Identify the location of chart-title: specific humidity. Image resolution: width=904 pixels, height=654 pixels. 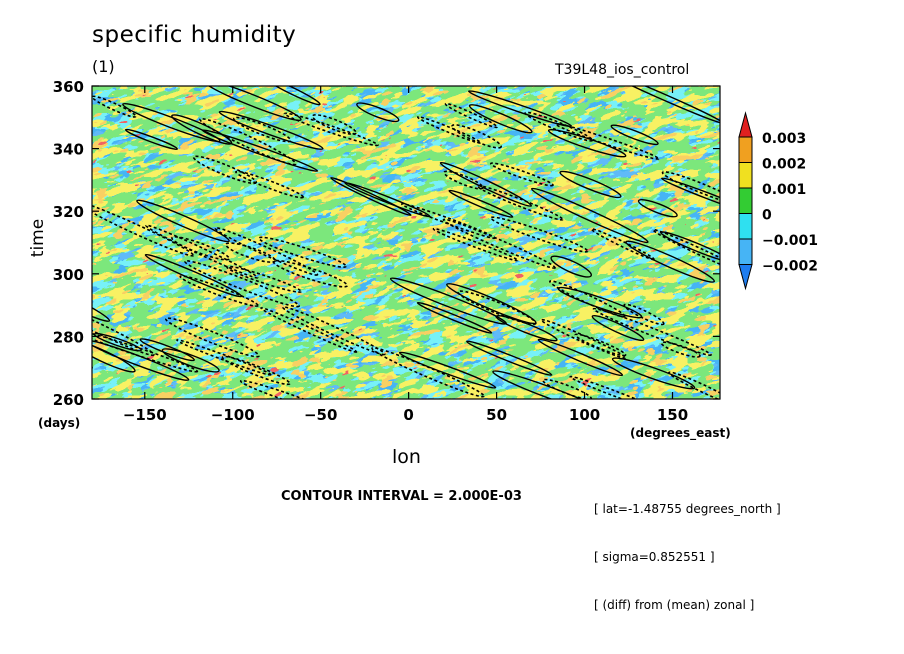
(194, 35).